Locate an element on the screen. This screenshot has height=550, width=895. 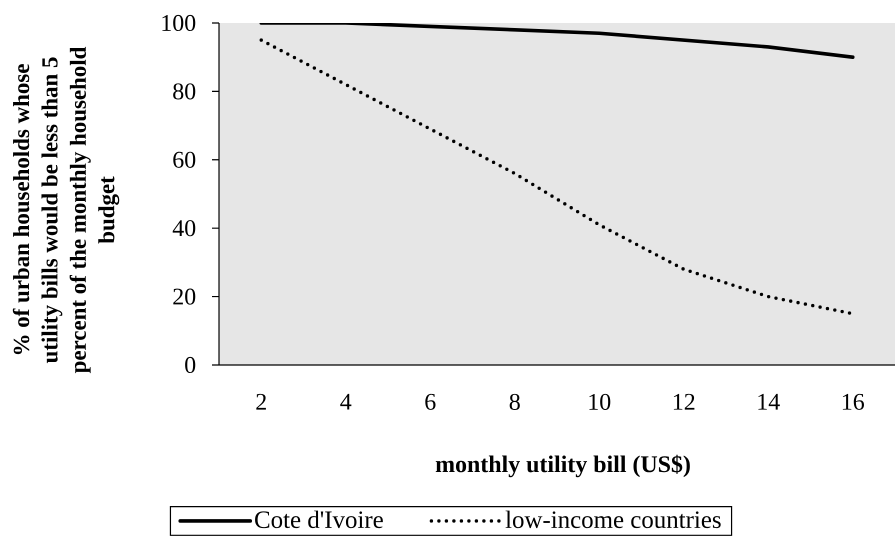
x-tick-label: 4 is located at coordinates (346, 402).